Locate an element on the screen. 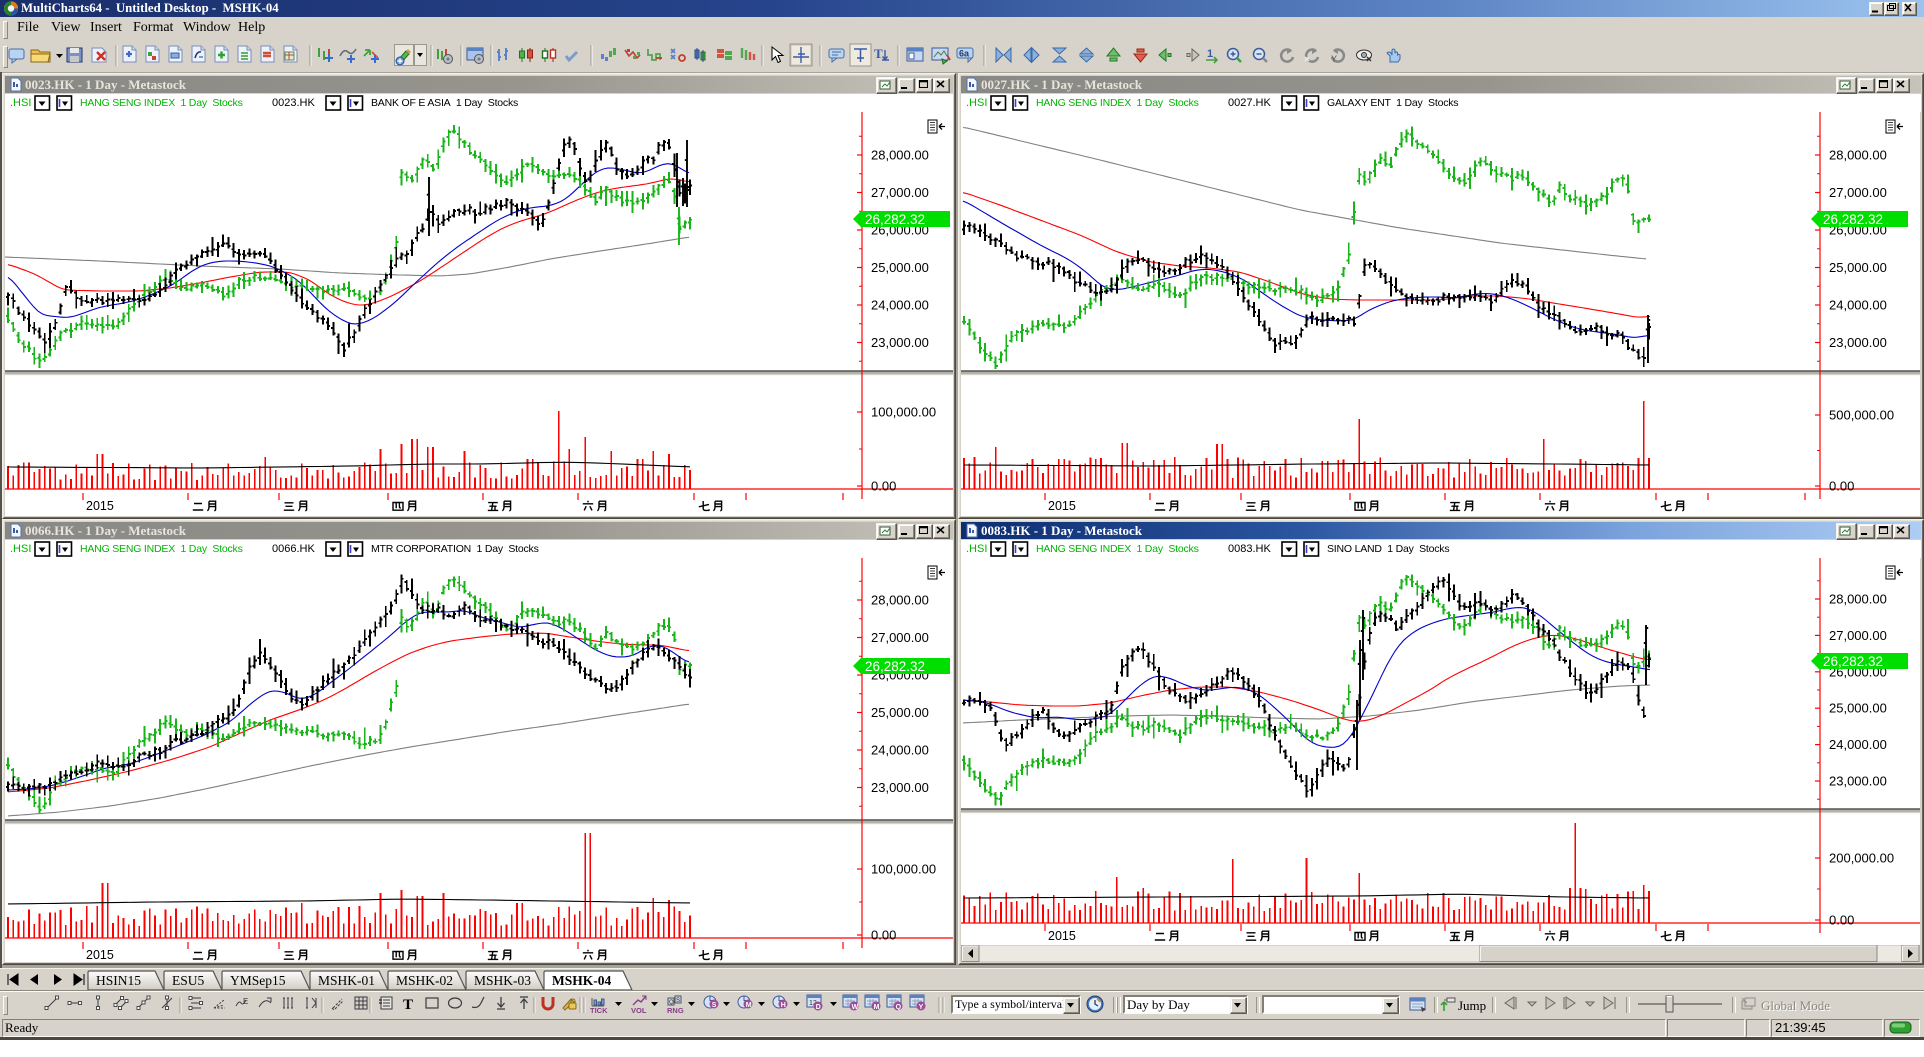 The height and width of the screenshot is (1057, 1924). svg-text: ESU5 is located at coordinates (188, 980).